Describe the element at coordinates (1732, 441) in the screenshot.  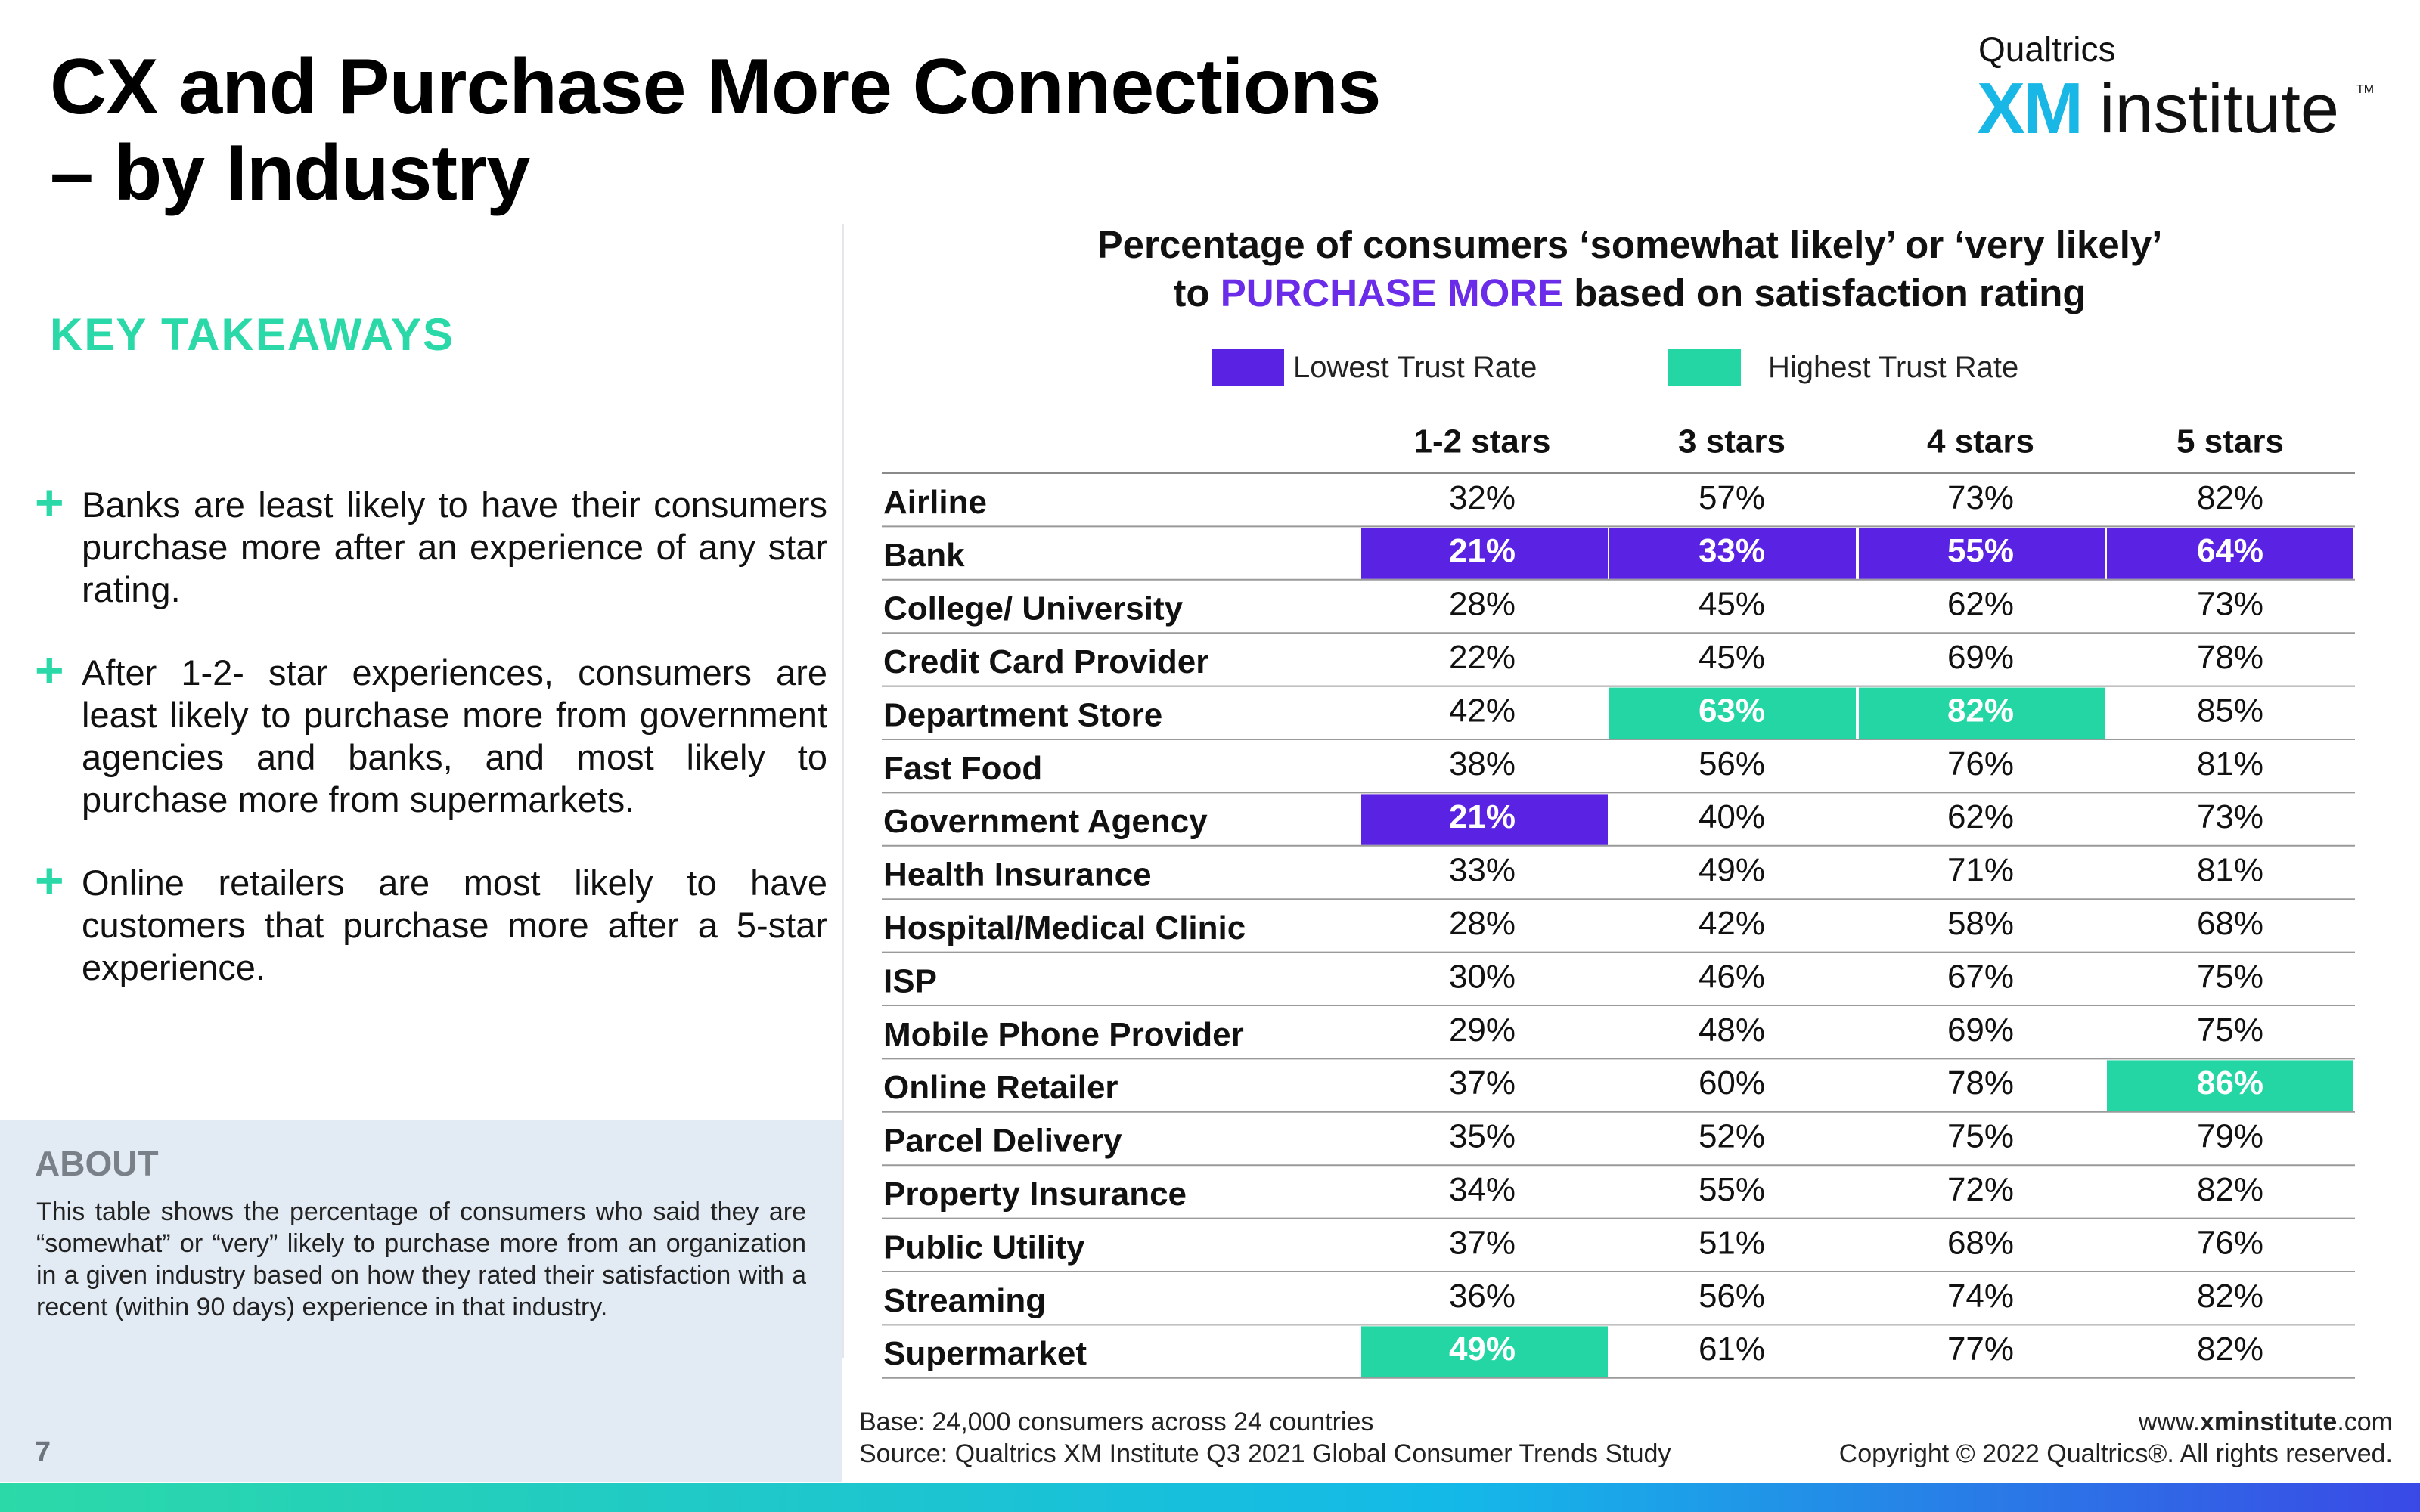
I see `column-header: 3 stars` at that location.